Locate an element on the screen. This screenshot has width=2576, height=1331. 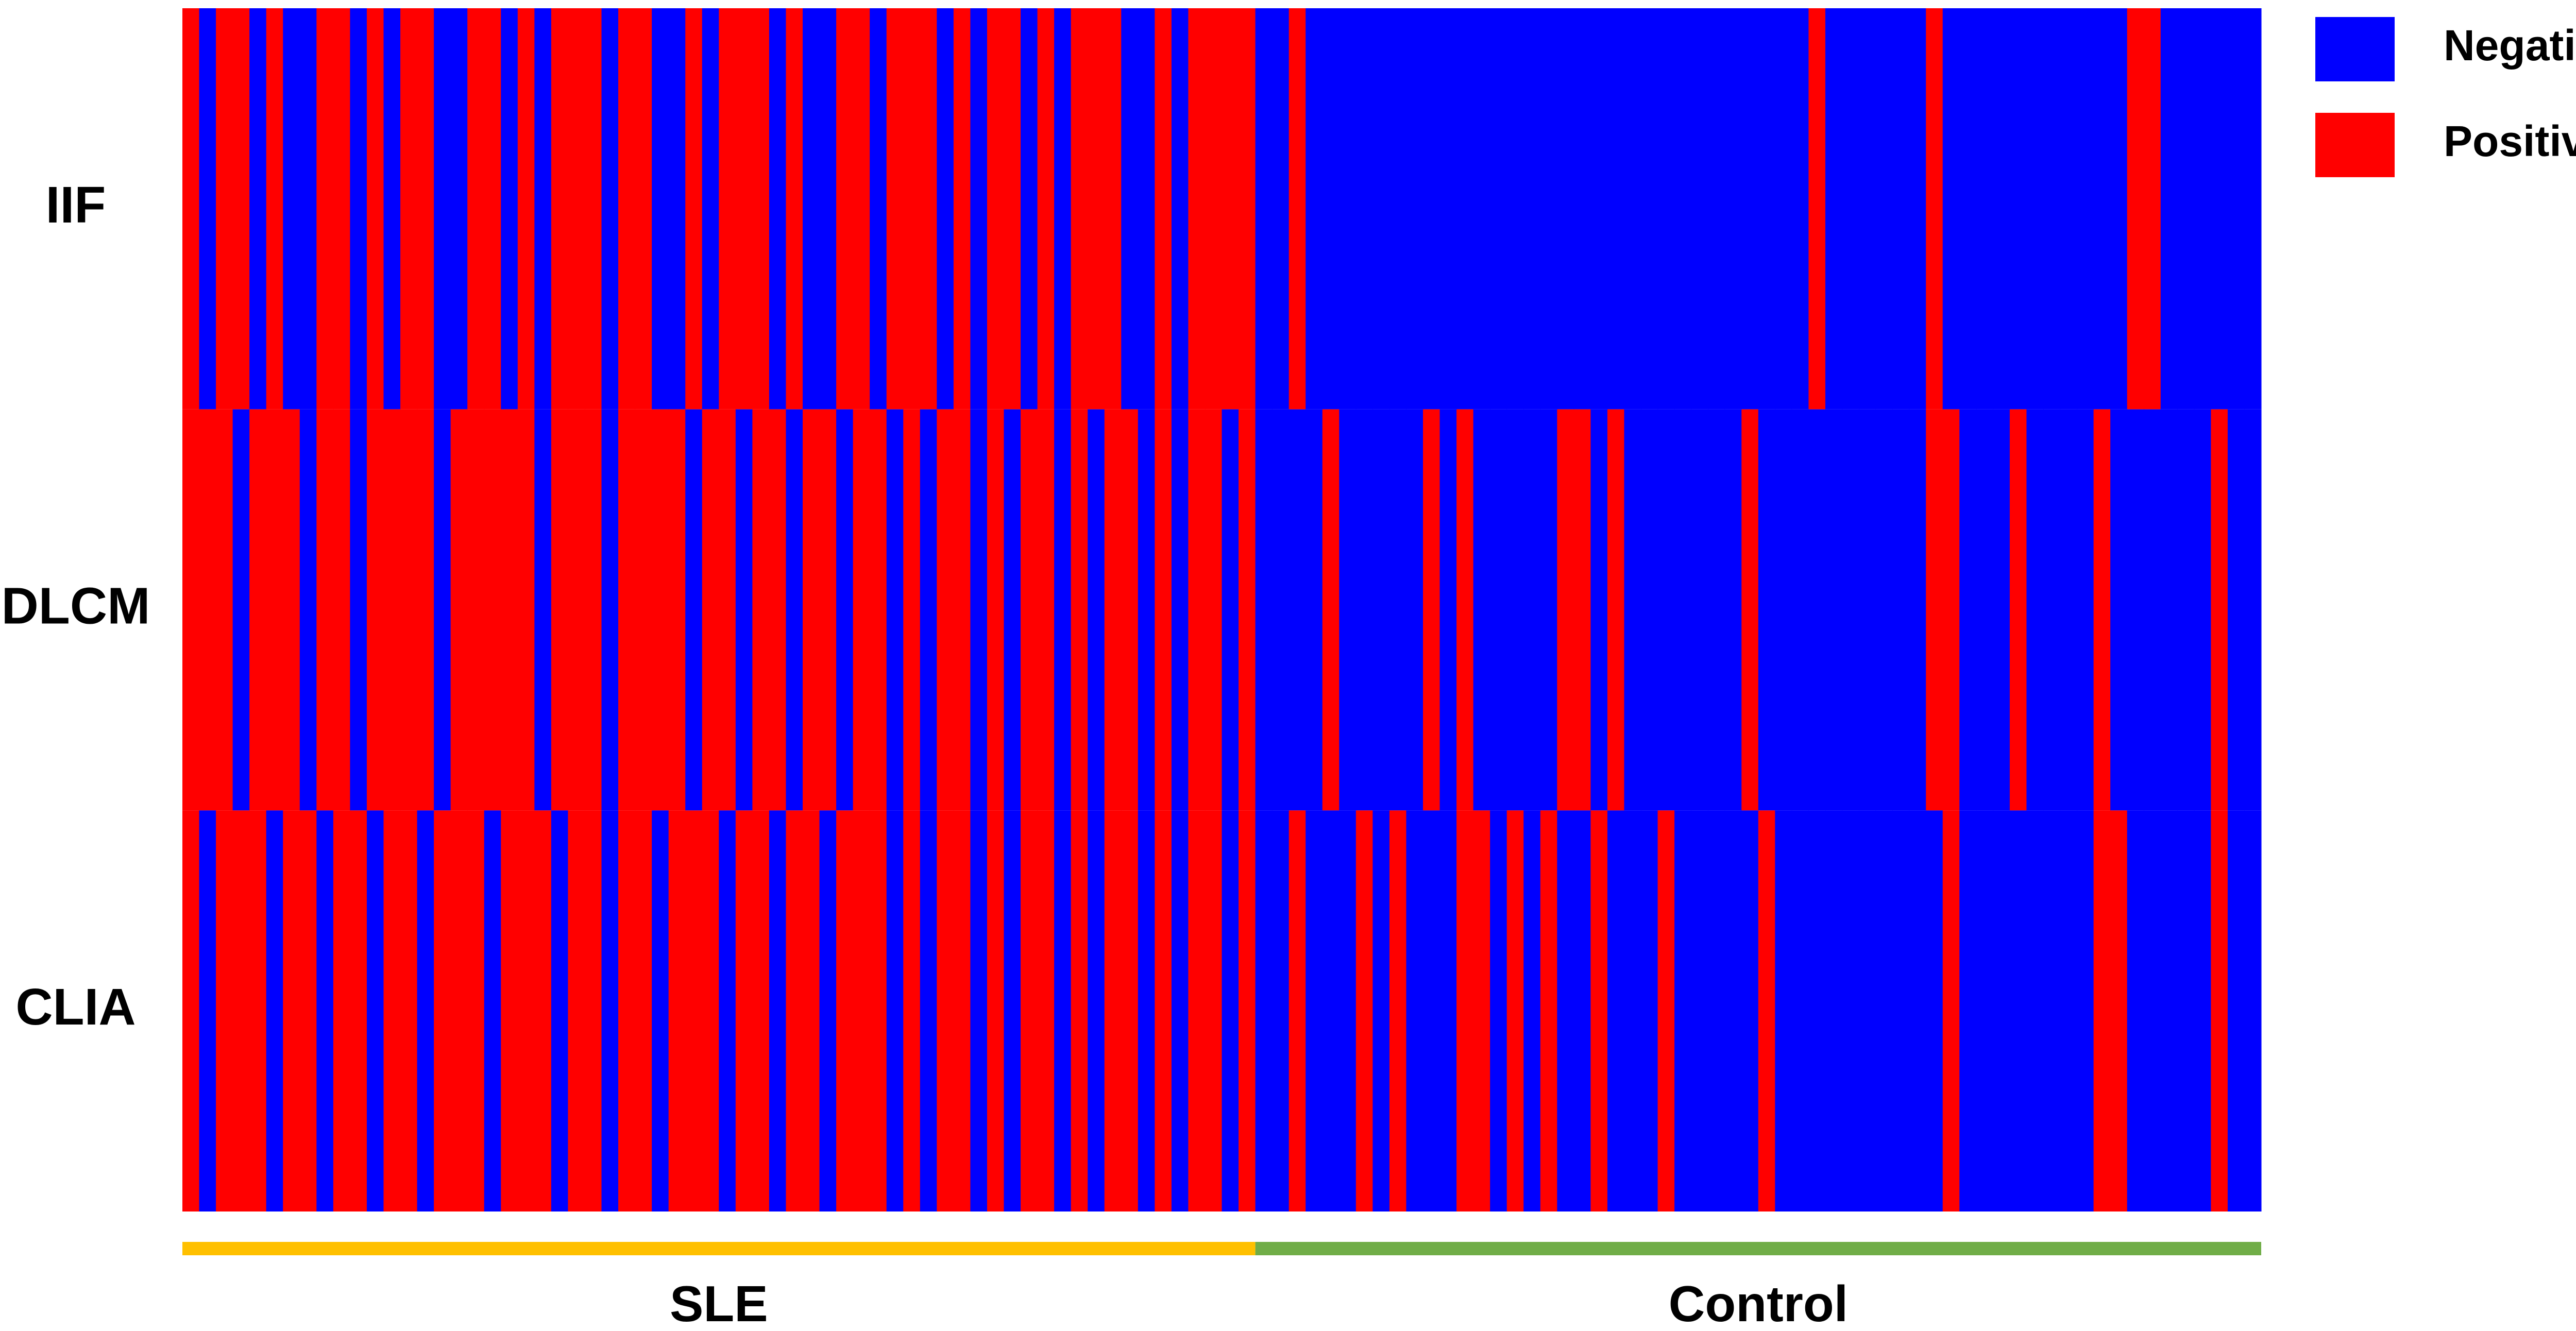
row-label: CLIA is located at coordinates (75, 1007).